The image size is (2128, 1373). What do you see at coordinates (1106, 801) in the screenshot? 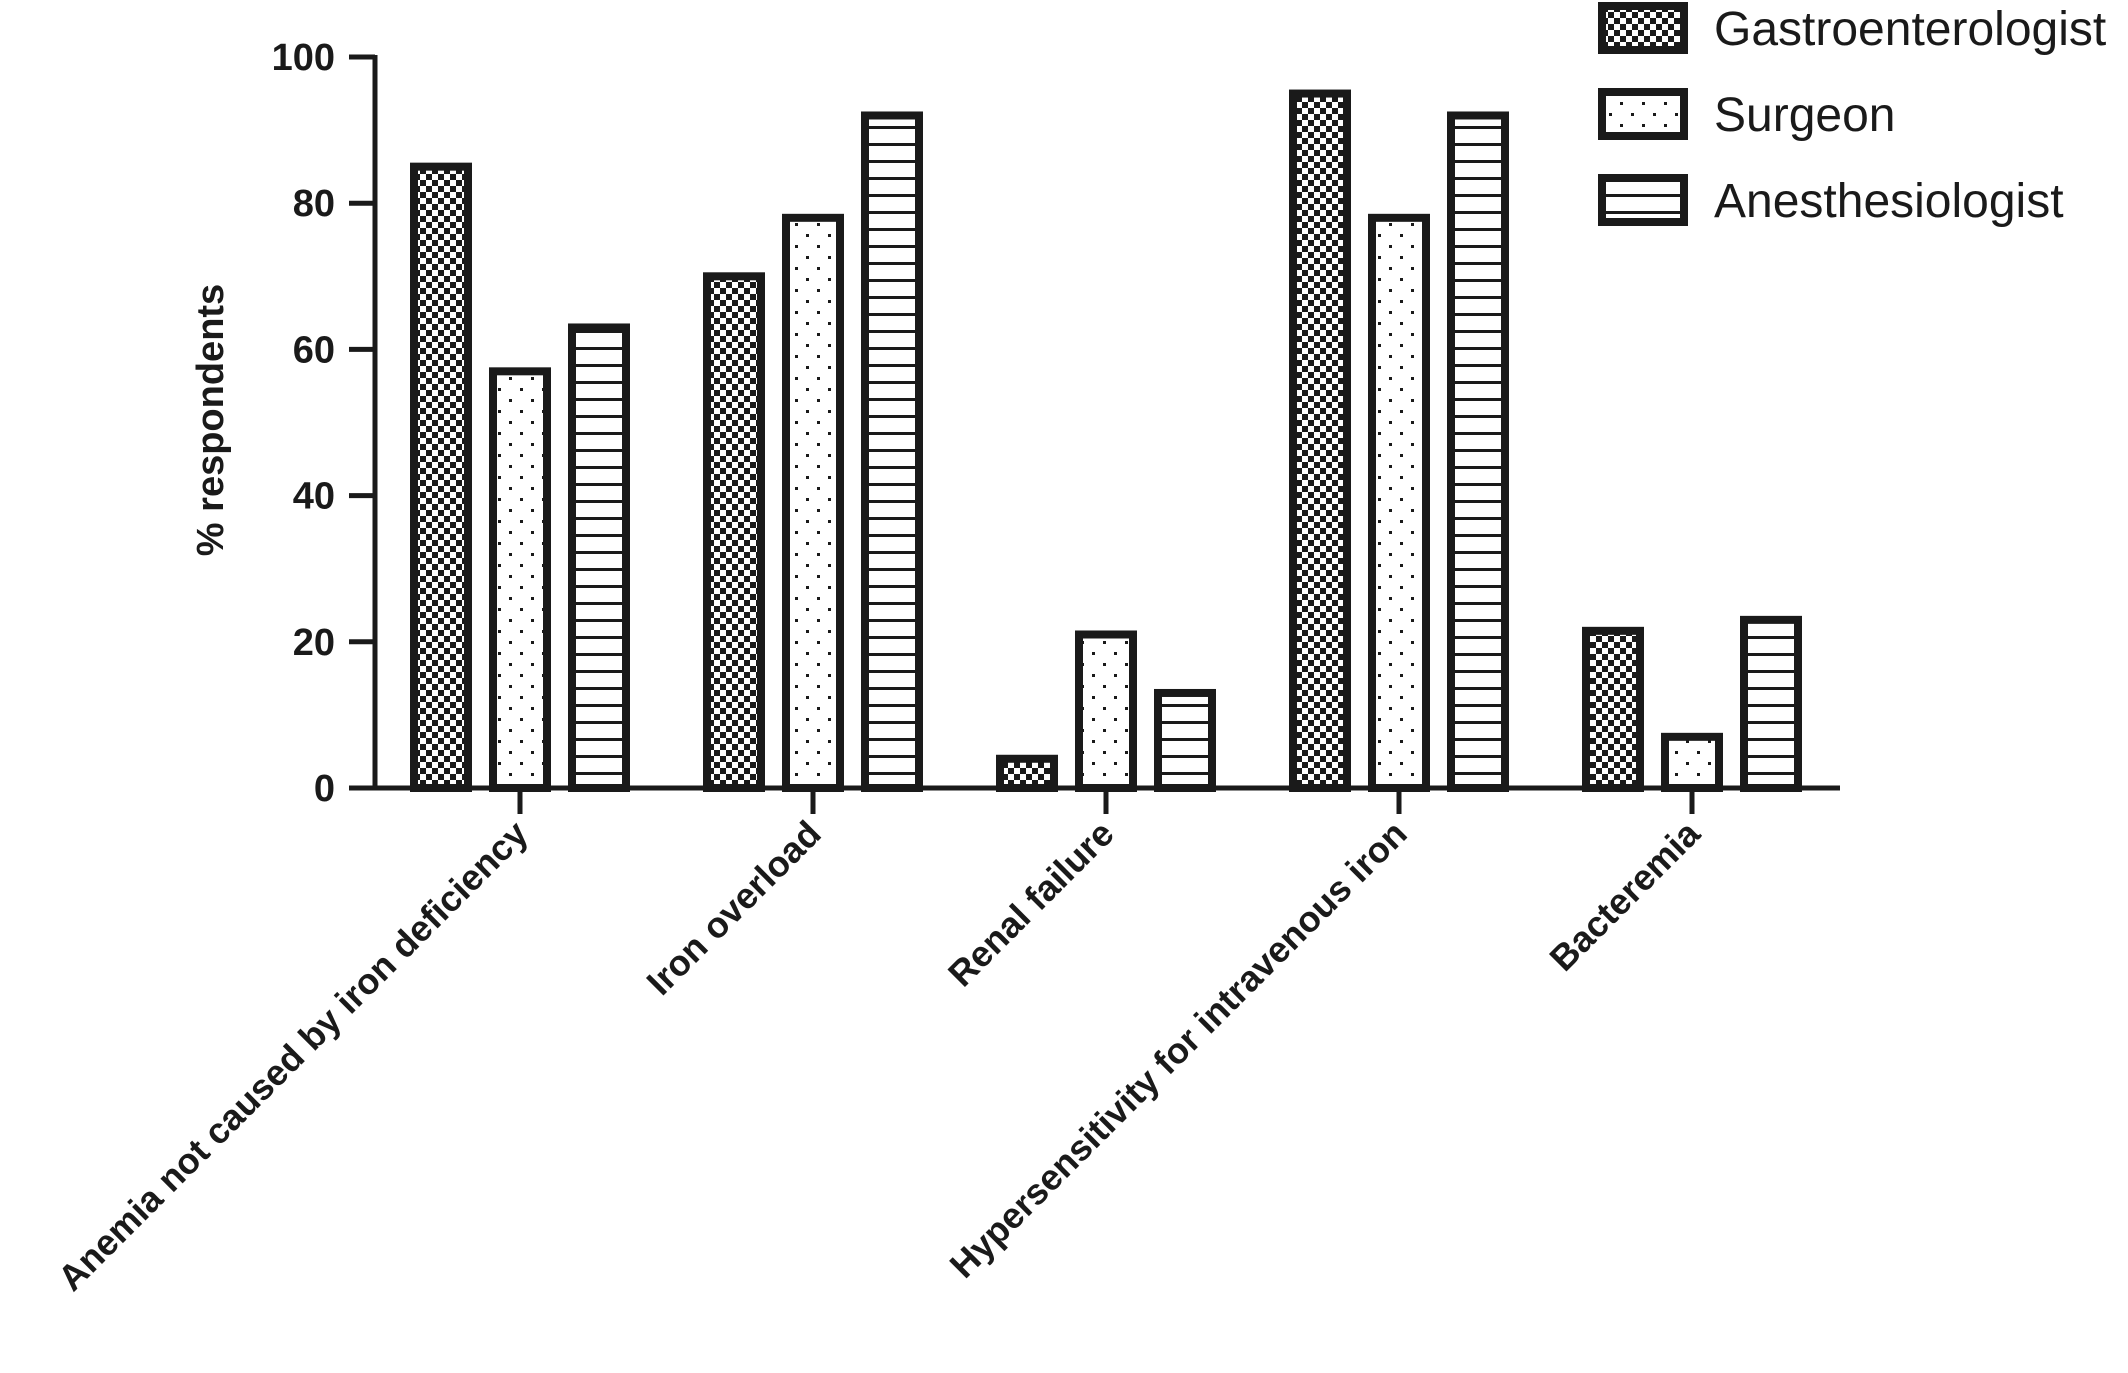
I see `x-ticks` at bounding box center [1106, 801].